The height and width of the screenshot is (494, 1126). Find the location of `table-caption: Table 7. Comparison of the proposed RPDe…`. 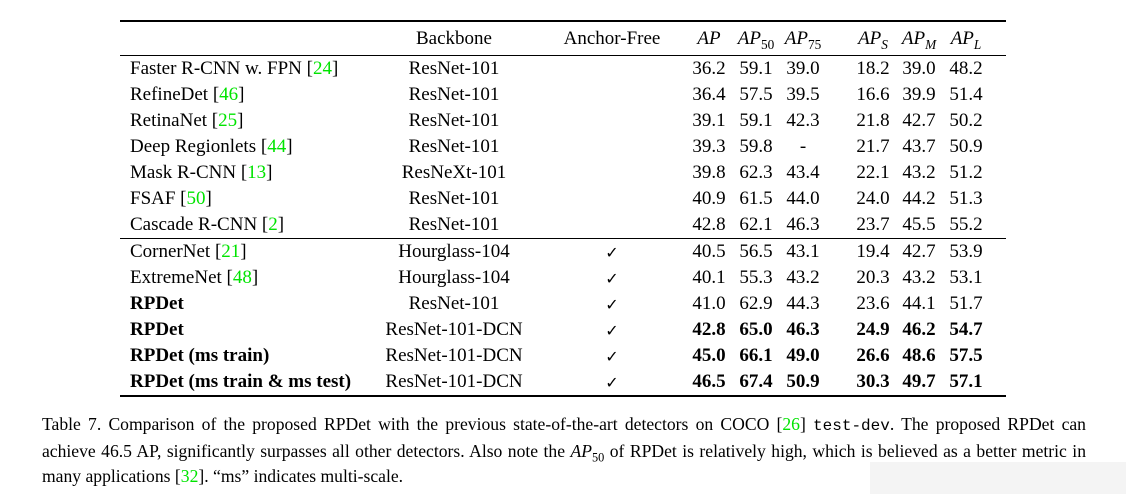

table-caption: Table 7. Comparison of the proposed RPDe… is located at coordinates (564, 450).